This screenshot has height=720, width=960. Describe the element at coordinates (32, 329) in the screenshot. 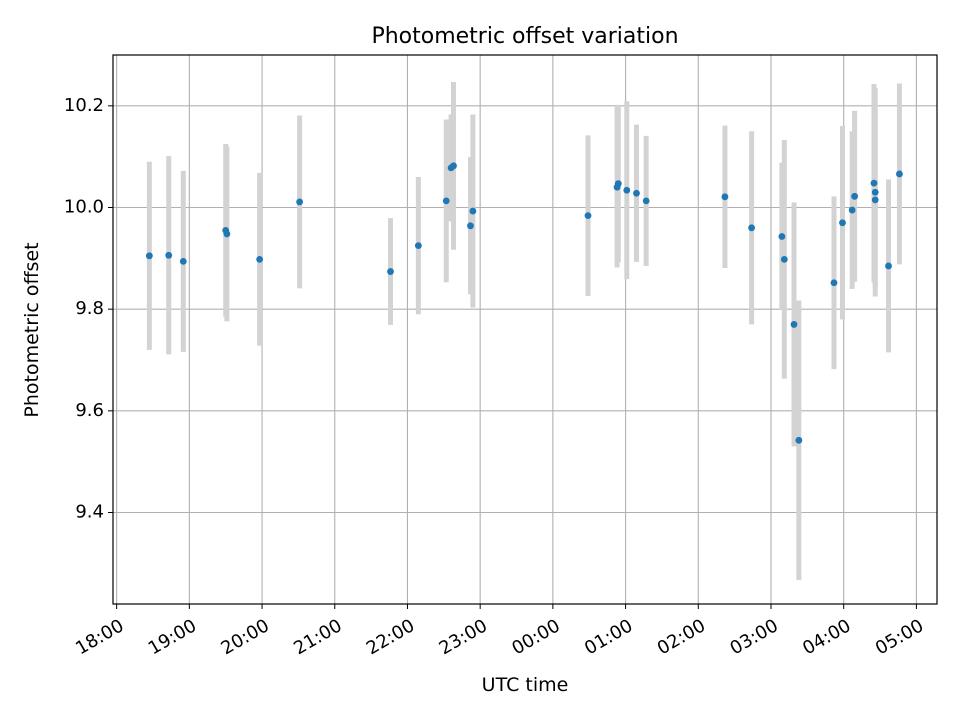

I see `y-axis-label: Photometric offset` at that location.